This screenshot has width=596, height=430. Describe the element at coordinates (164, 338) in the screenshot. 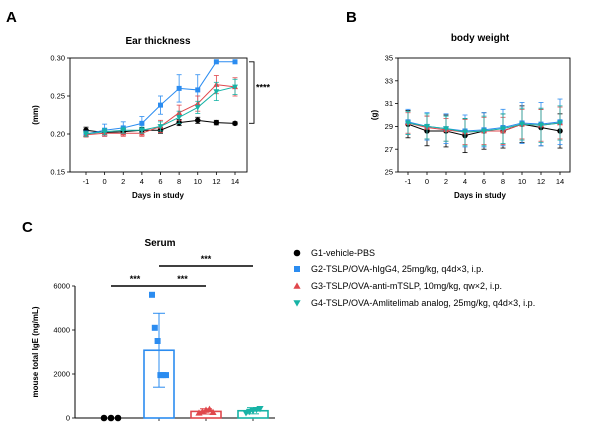

I see `panel-c-plot: 0 2000 4000 6000 *** *** ***` at that location.